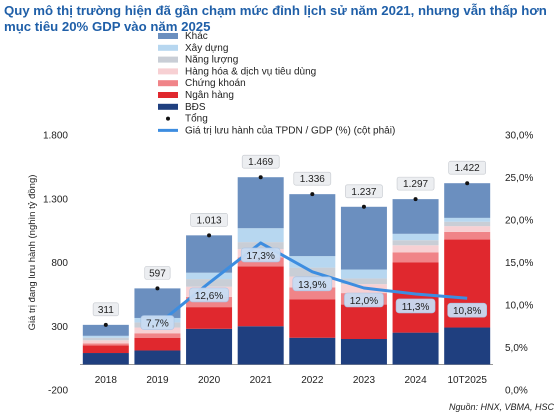 This screenshot has height=413, width=559. Describe the element at coordinates (415, 380) in the screenshot. I see `x-tick-label: 2024` at that location.